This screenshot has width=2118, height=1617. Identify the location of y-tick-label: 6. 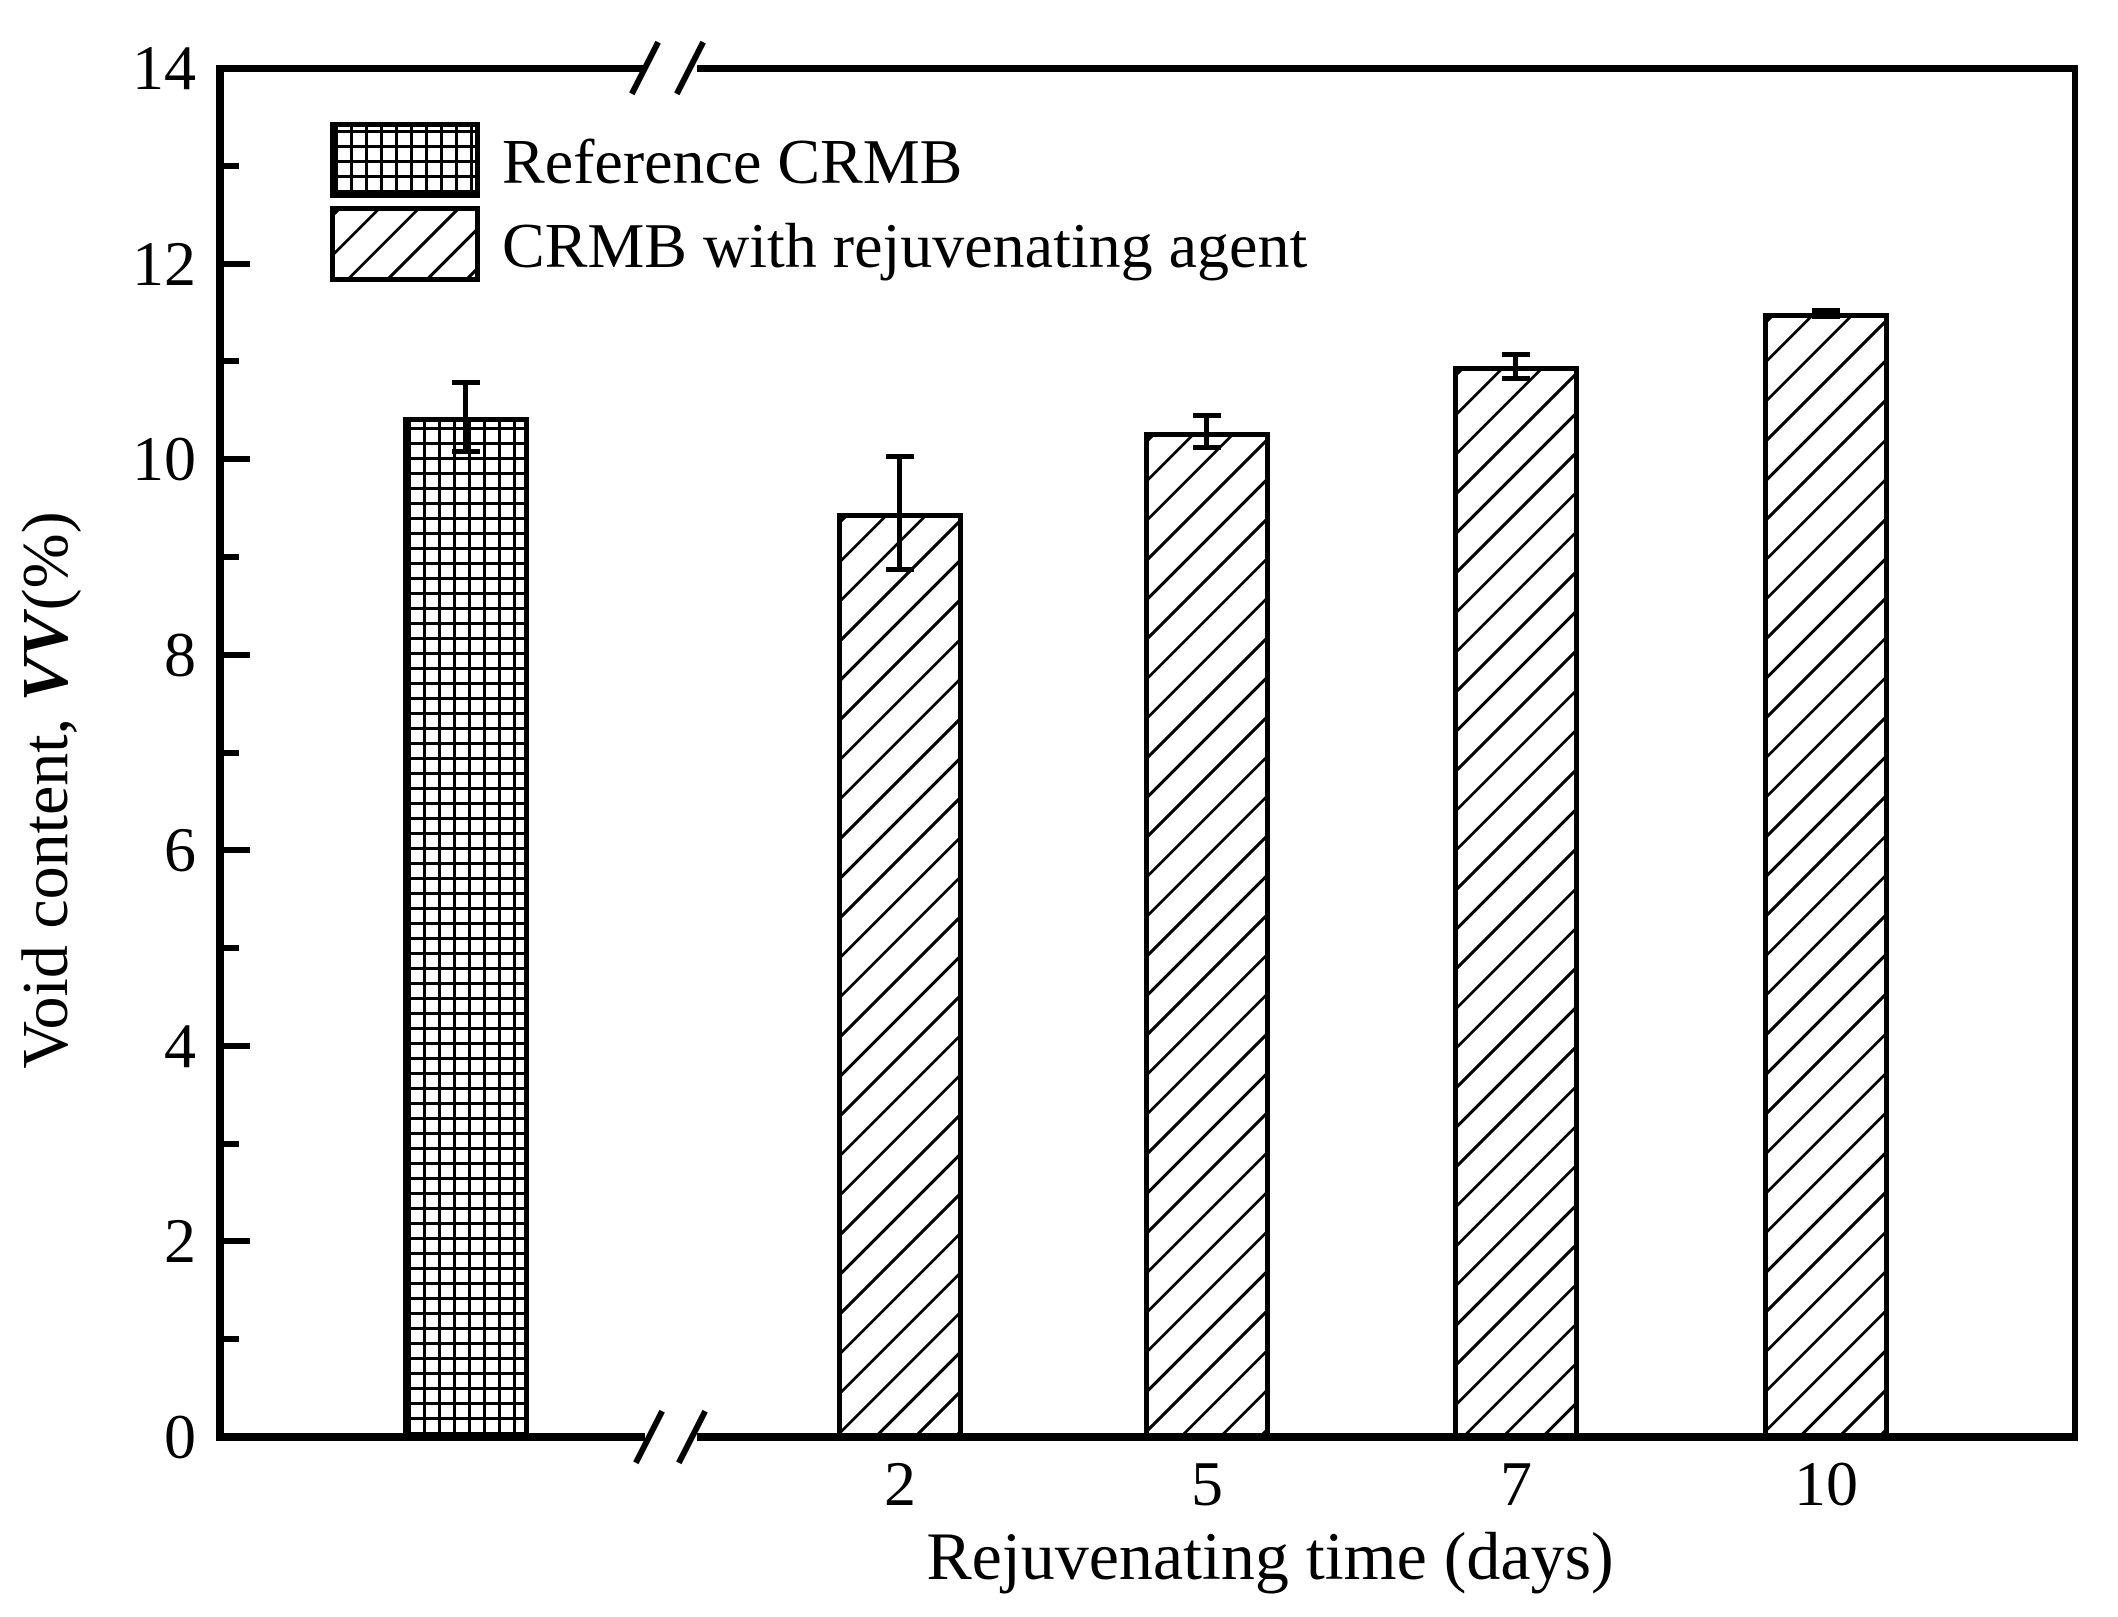
(180, 850).